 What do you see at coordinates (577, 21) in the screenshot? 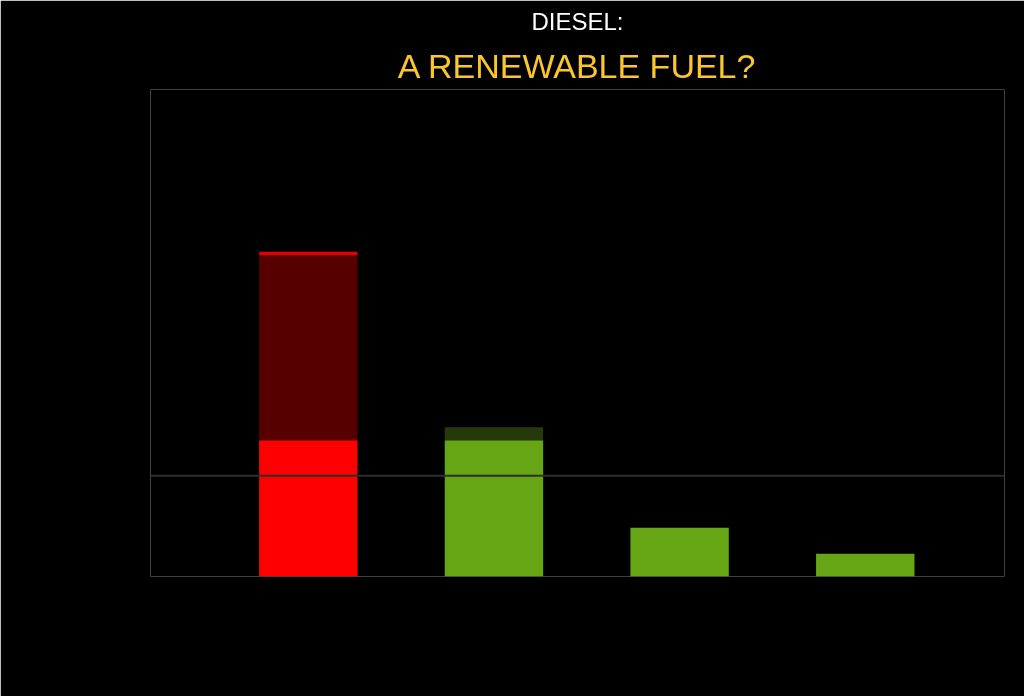
I see `chart-title: DIESEL:` at bounding box center [577, 21].